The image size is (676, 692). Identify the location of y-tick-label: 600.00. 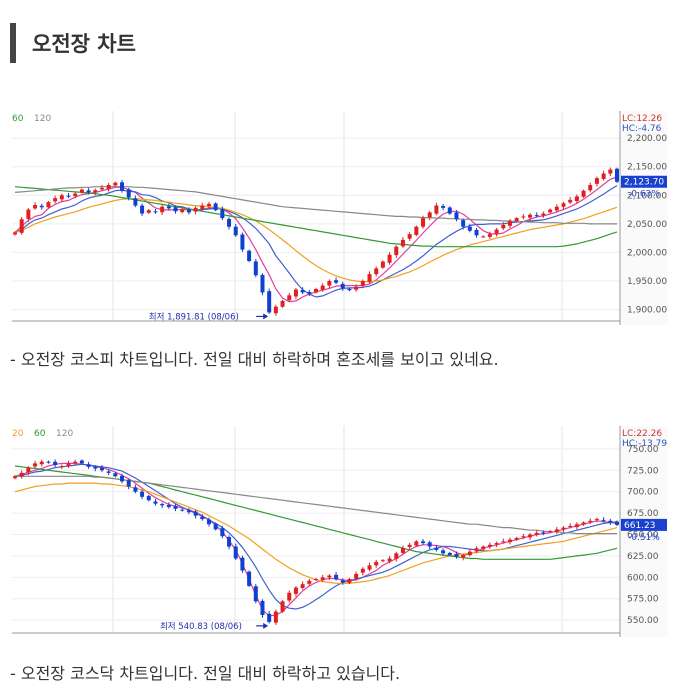
(643, 578).